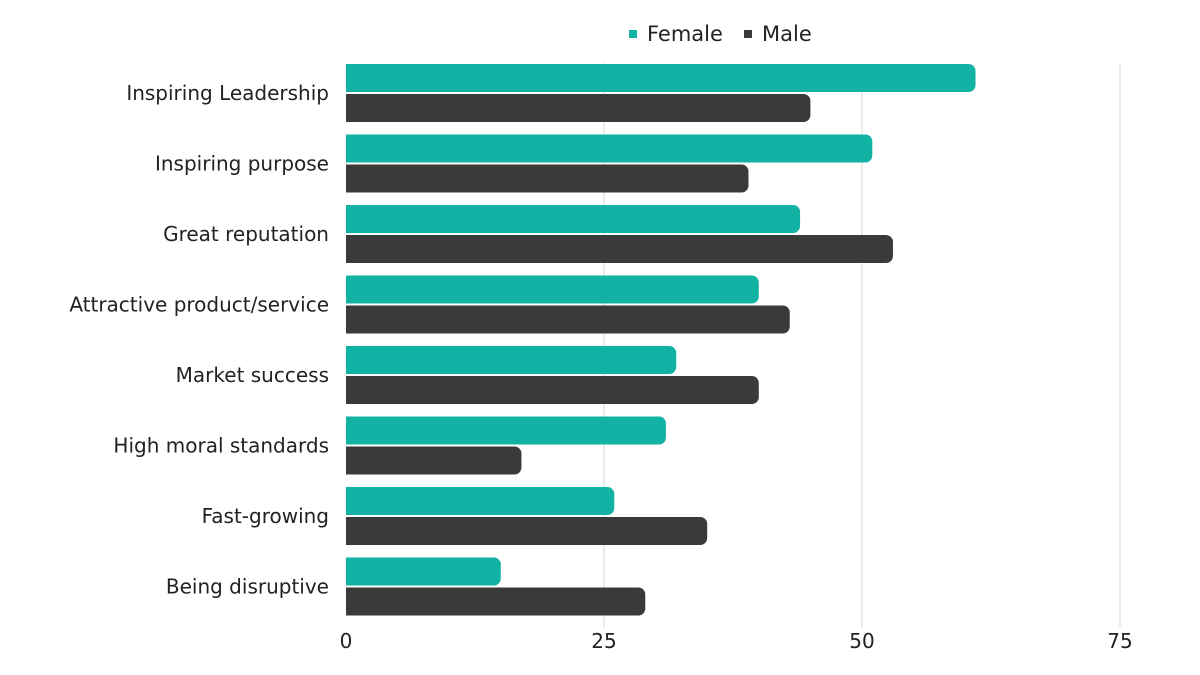 The width and height of the screenshot is (1200, 675). Describe the element at coordinates (685, 34) in the screenshot. I see `legend-label-female: Female` at that location.